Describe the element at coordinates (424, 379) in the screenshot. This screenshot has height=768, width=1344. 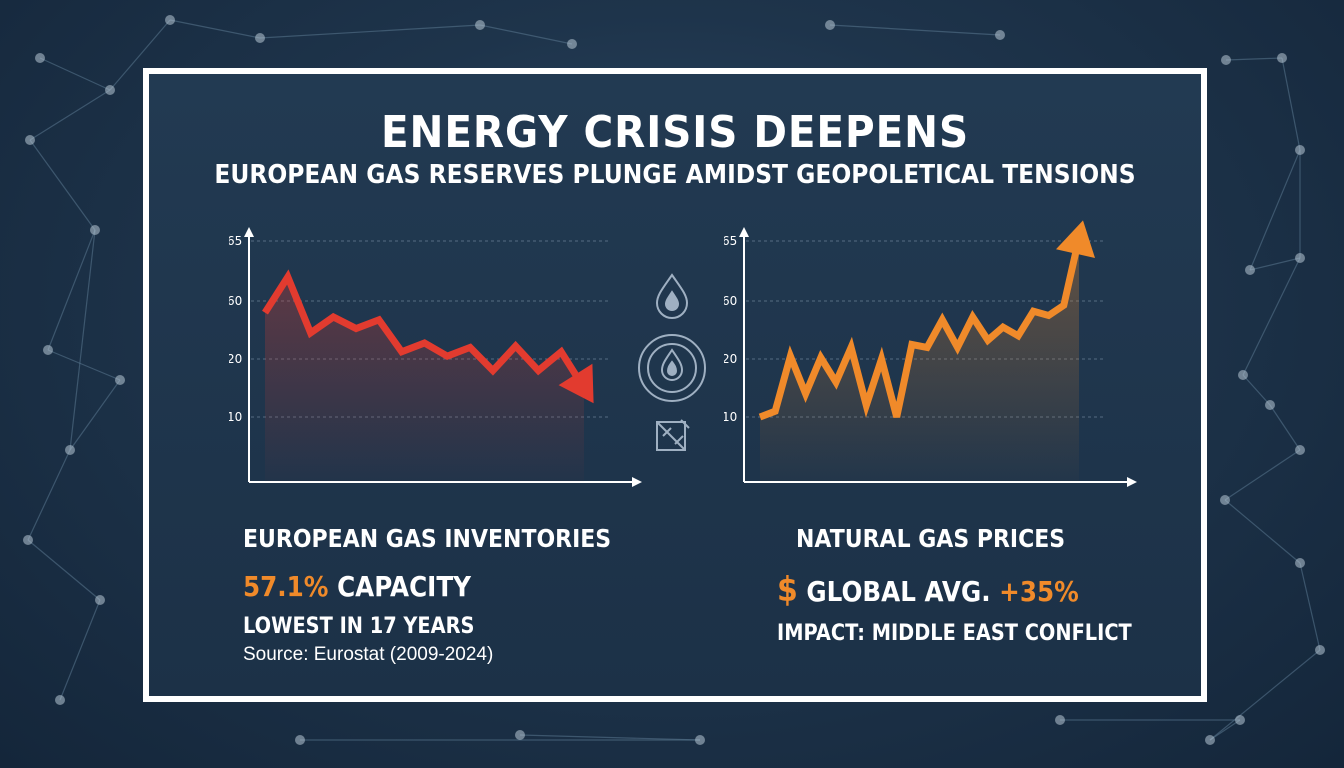
I see `inventory-area` at that location.